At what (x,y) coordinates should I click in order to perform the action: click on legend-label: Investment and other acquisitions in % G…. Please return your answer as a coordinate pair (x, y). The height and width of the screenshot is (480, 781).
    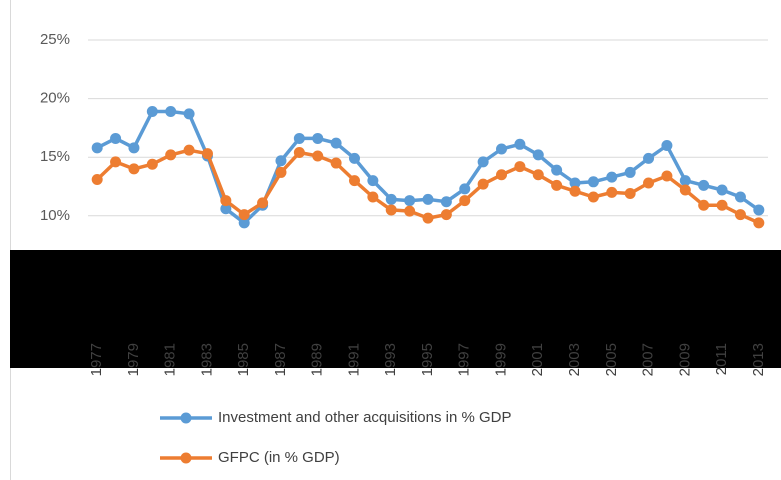
    Looking at the image, I should click on (364, 417).